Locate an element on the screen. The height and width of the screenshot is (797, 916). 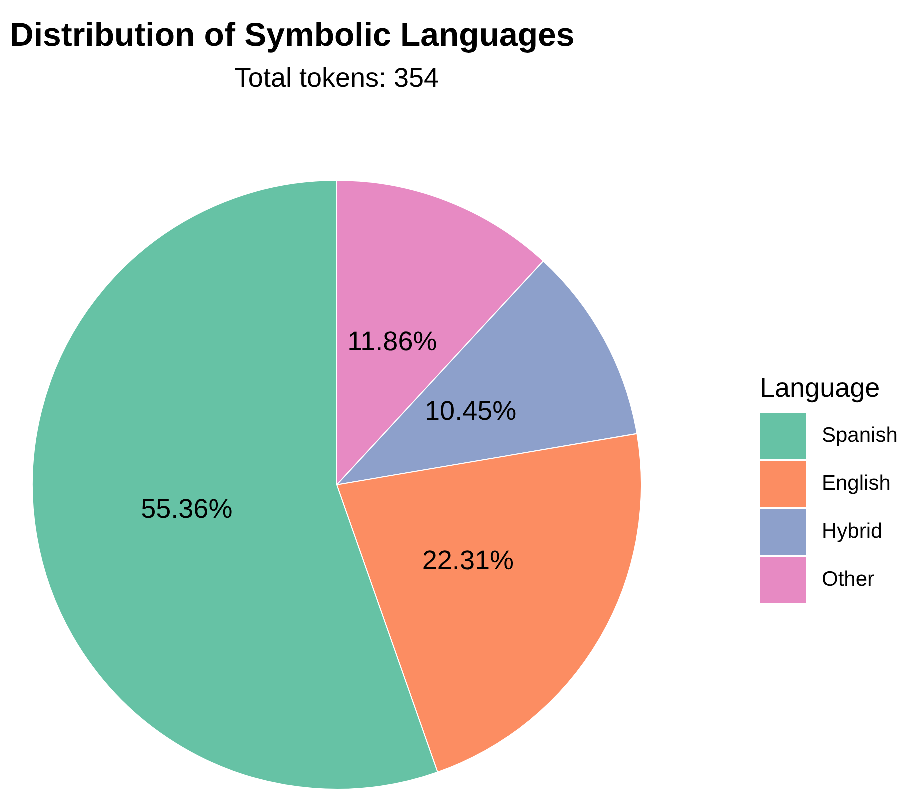
legend-label: English is located at coordinates (856, 484).